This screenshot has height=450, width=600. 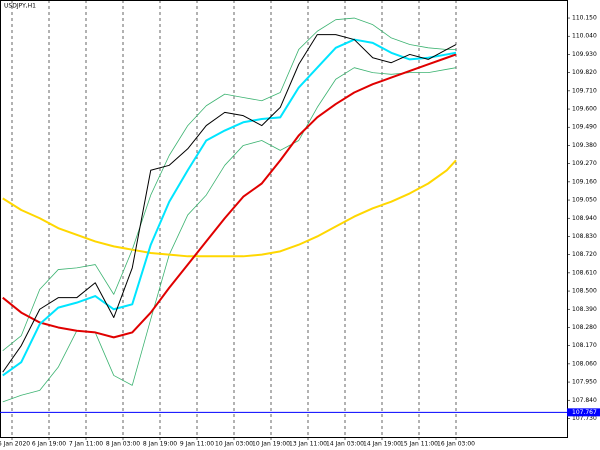 I want to click on x-tick-label: 10 Jan 03:00, so click(x=234, y=444).